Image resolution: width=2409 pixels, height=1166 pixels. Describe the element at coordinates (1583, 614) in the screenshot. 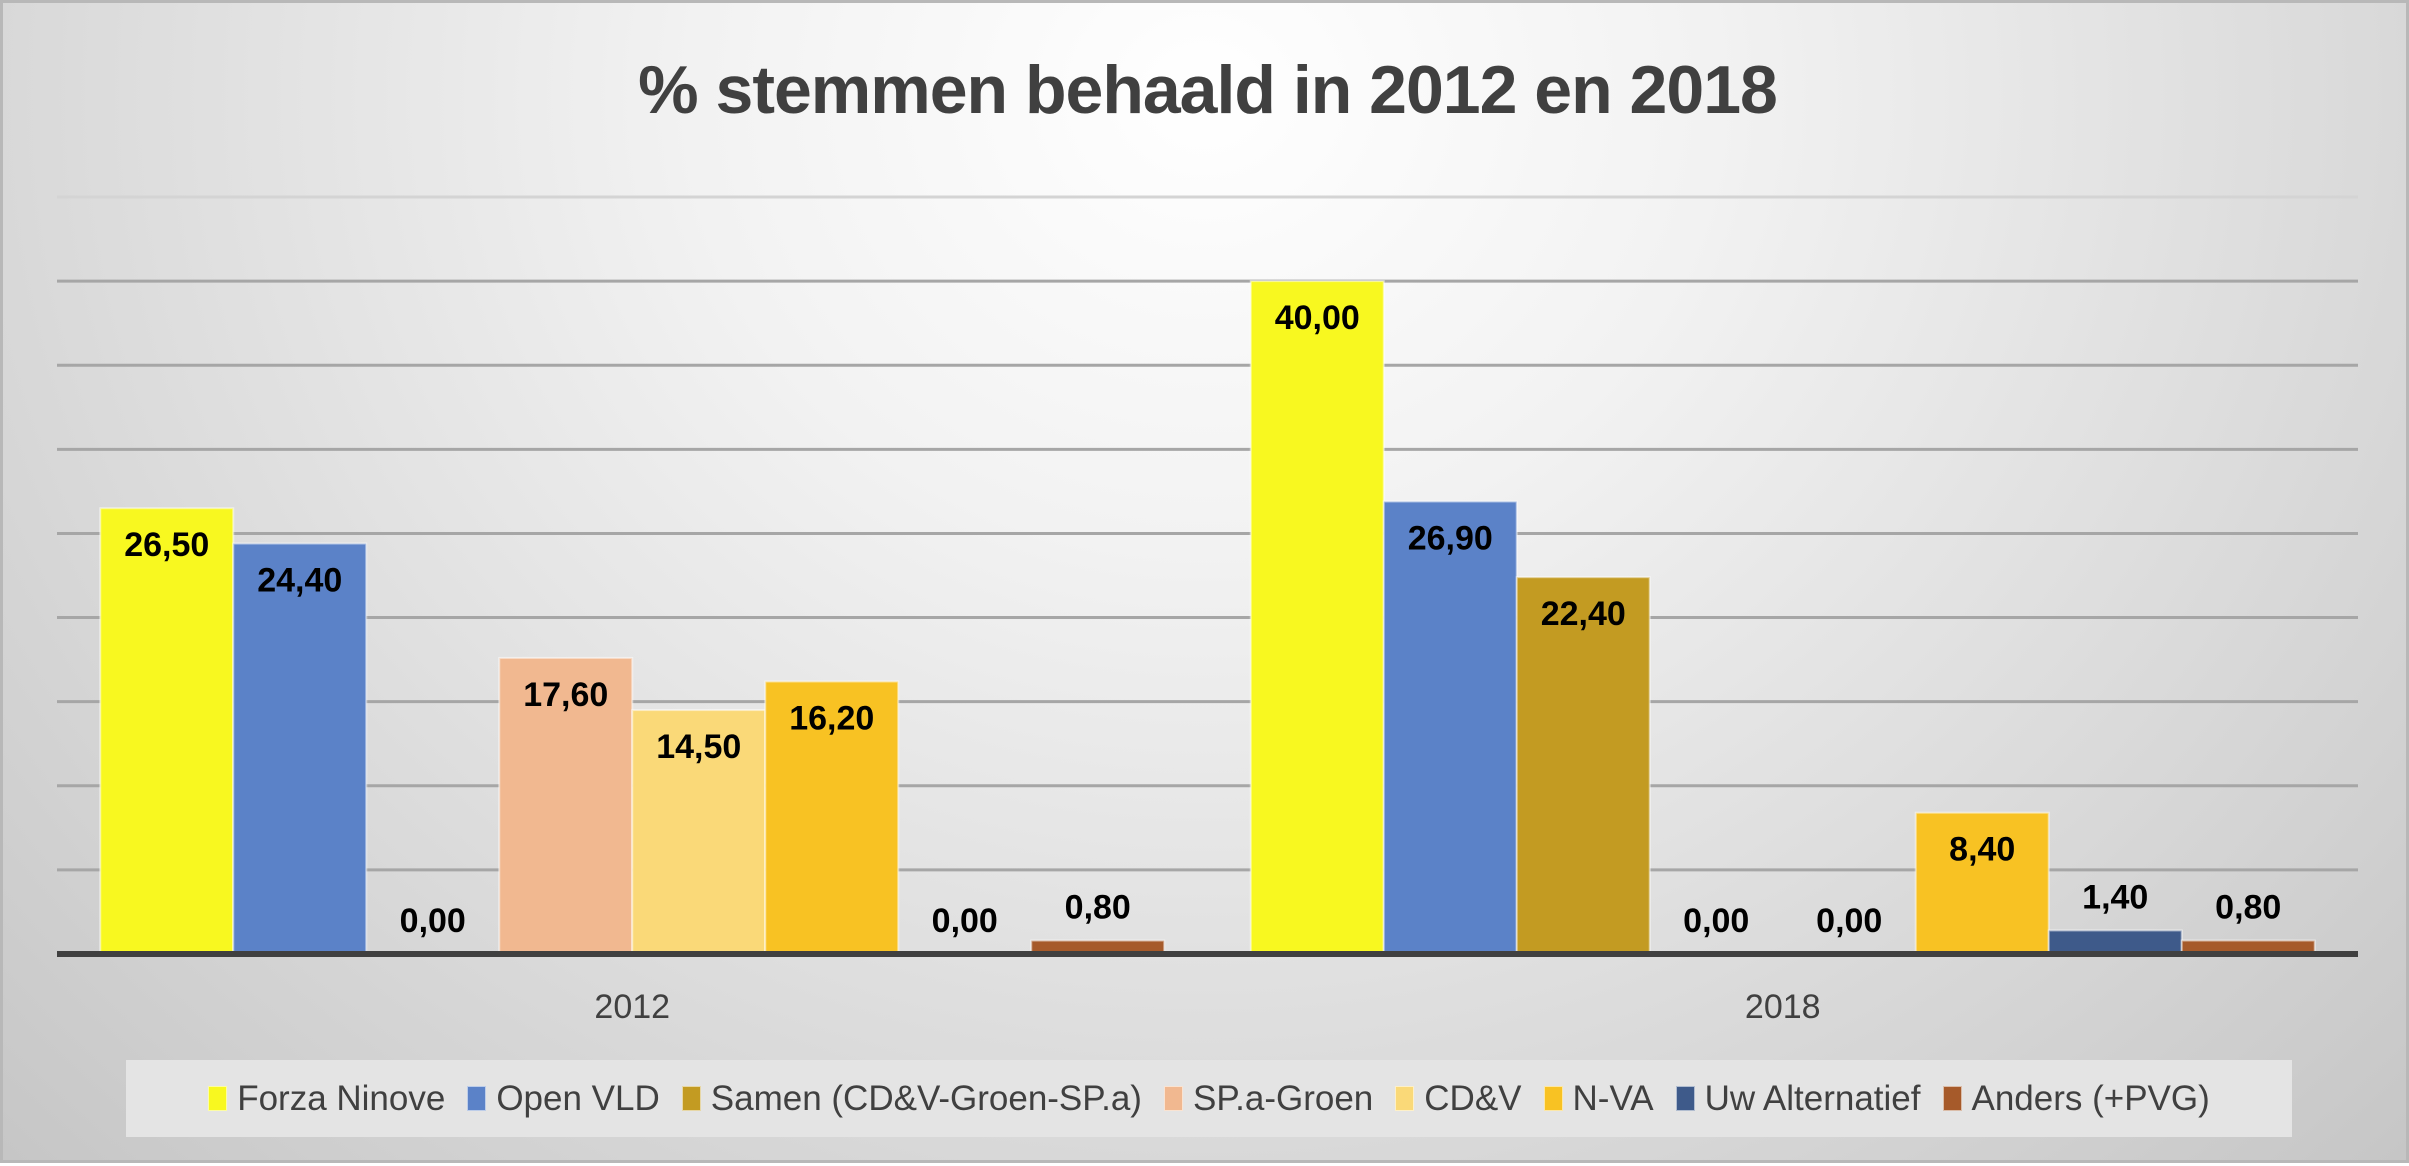

I see `data-label: 22,40` at that location.